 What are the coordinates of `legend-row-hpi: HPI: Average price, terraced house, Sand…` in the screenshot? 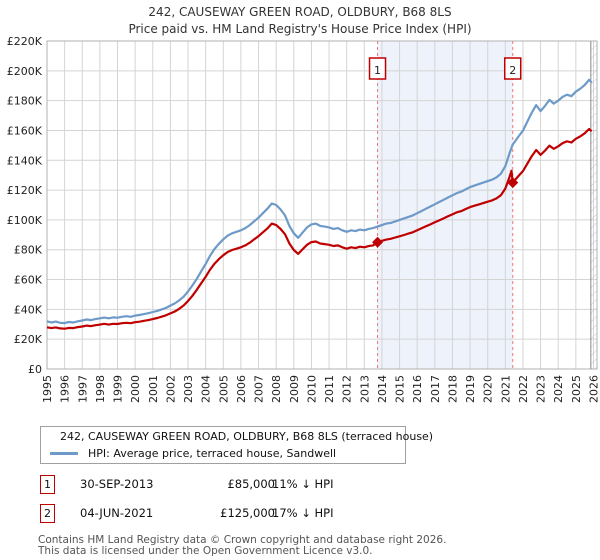 It's located at (223, 453).